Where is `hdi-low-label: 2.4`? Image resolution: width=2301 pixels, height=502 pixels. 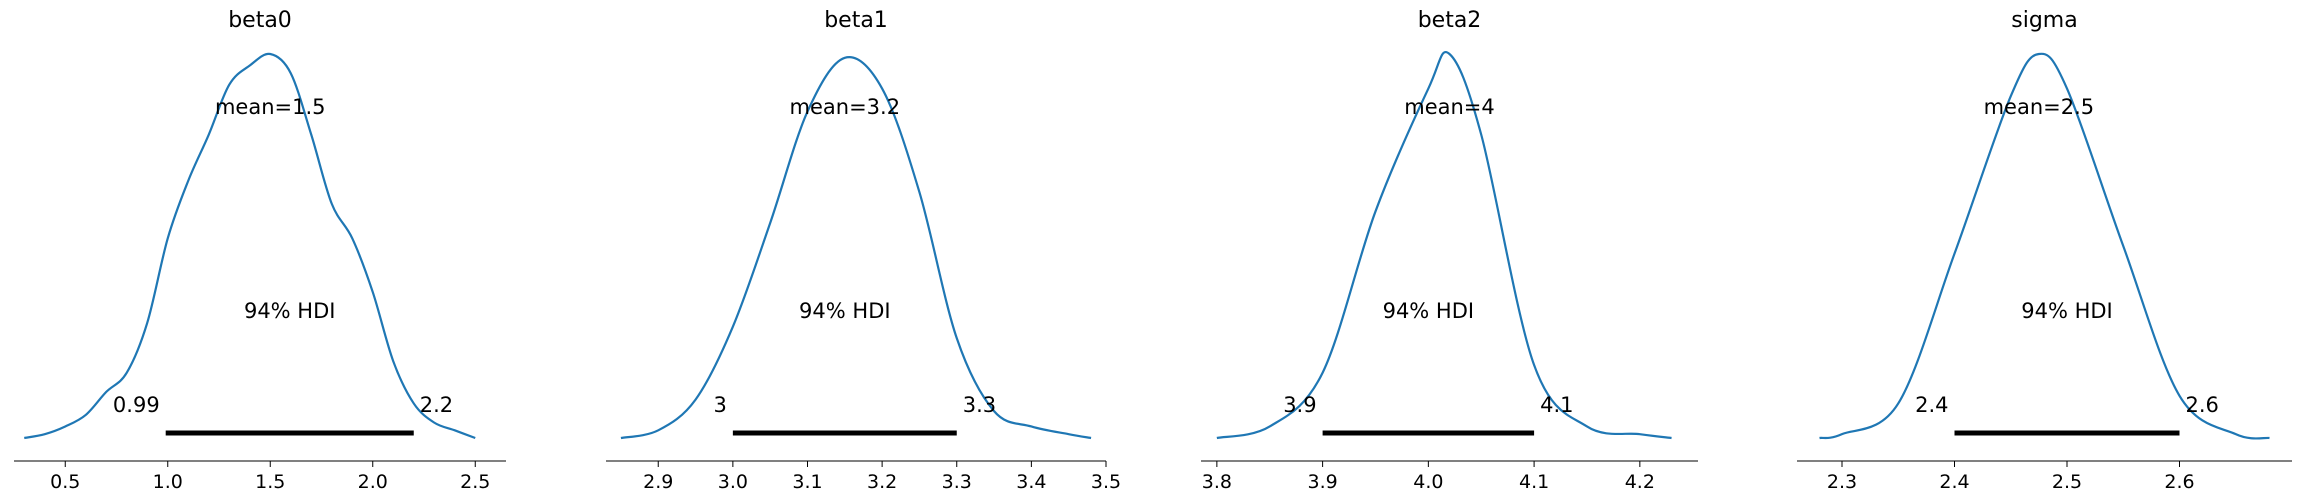
hdi-low-label: 2.4 is located at coordinates (1931, 405).